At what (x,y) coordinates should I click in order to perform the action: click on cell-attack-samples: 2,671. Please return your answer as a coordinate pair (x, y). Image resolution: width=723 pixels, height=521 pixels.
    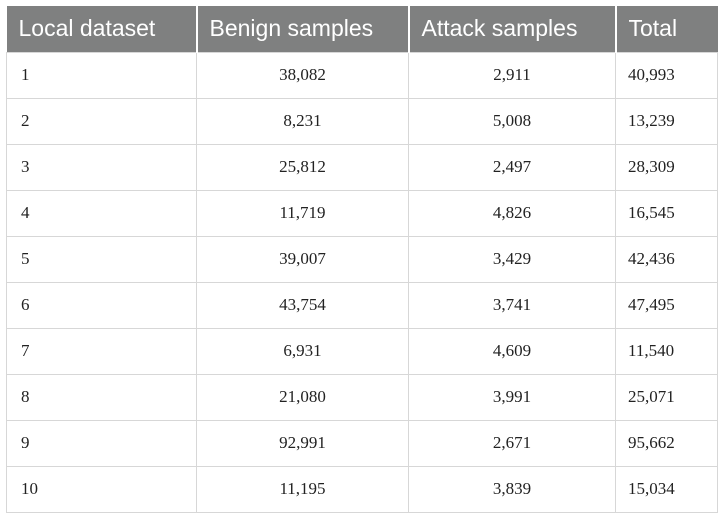
    Looking at the image, I should click on (512, 443).